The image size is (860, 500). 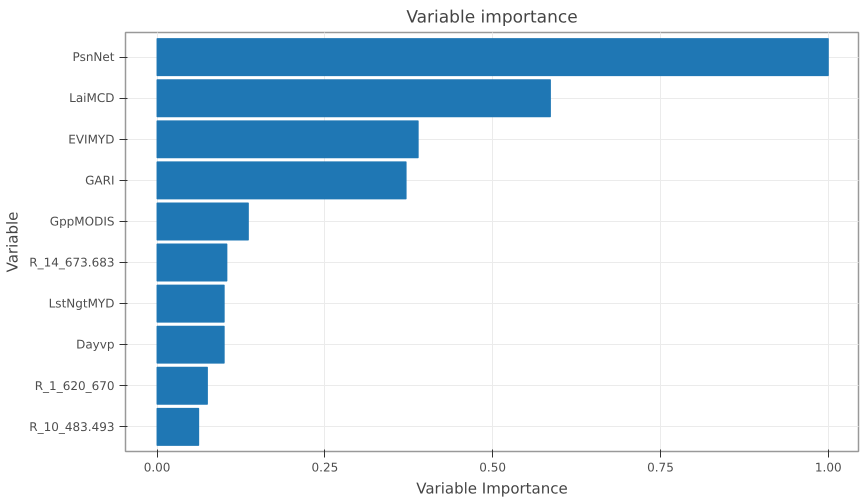 I want to click on y-tick-label: EVIMYD, so click(x=91, y=139).